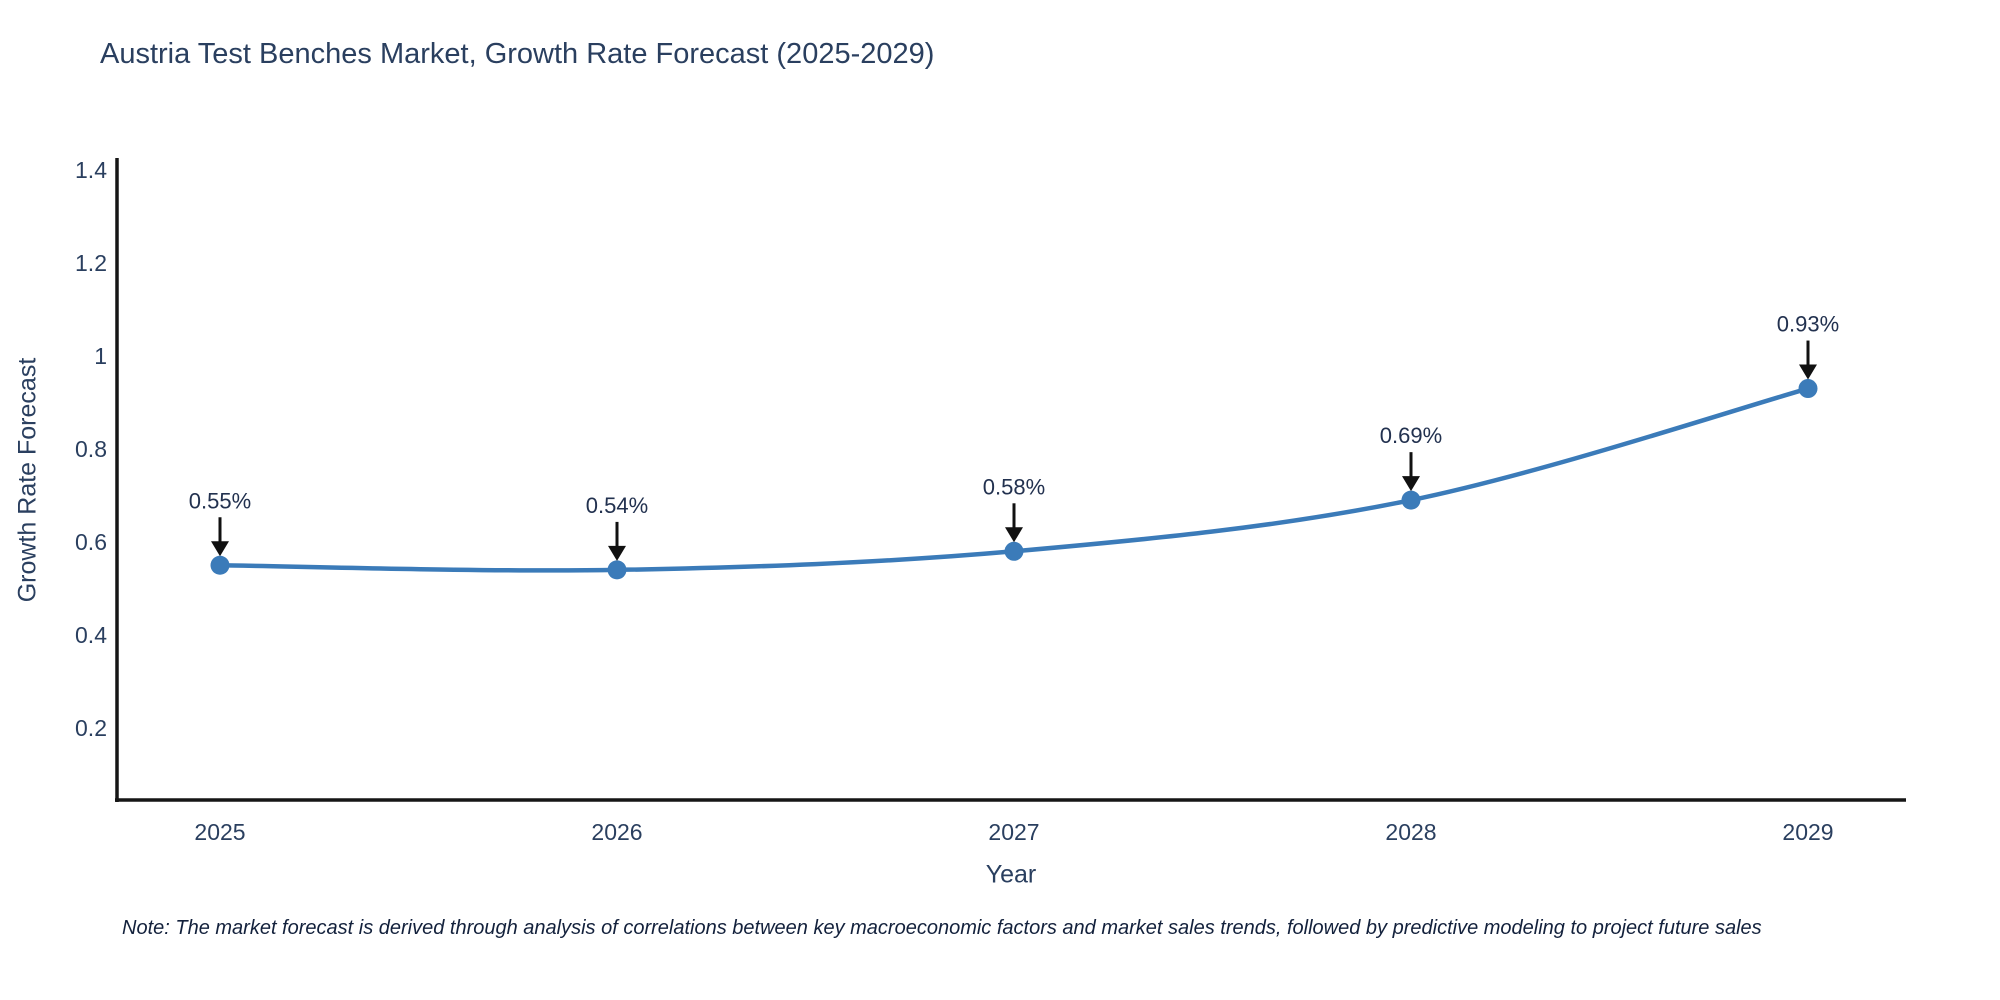  I want to click on y-tick-label: 0.8, so click(91, 449).